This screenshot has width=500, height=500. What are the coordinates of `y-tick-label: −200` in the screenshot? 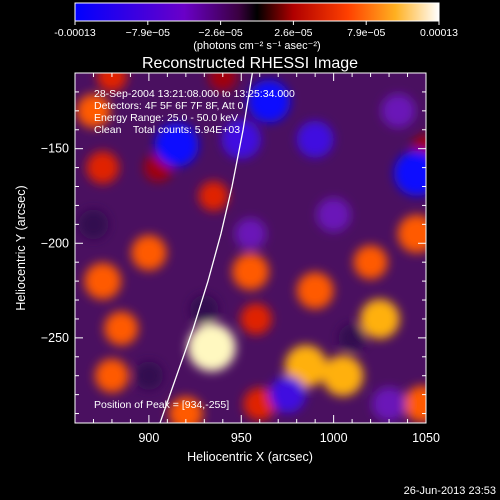 It's located at (55, 243).